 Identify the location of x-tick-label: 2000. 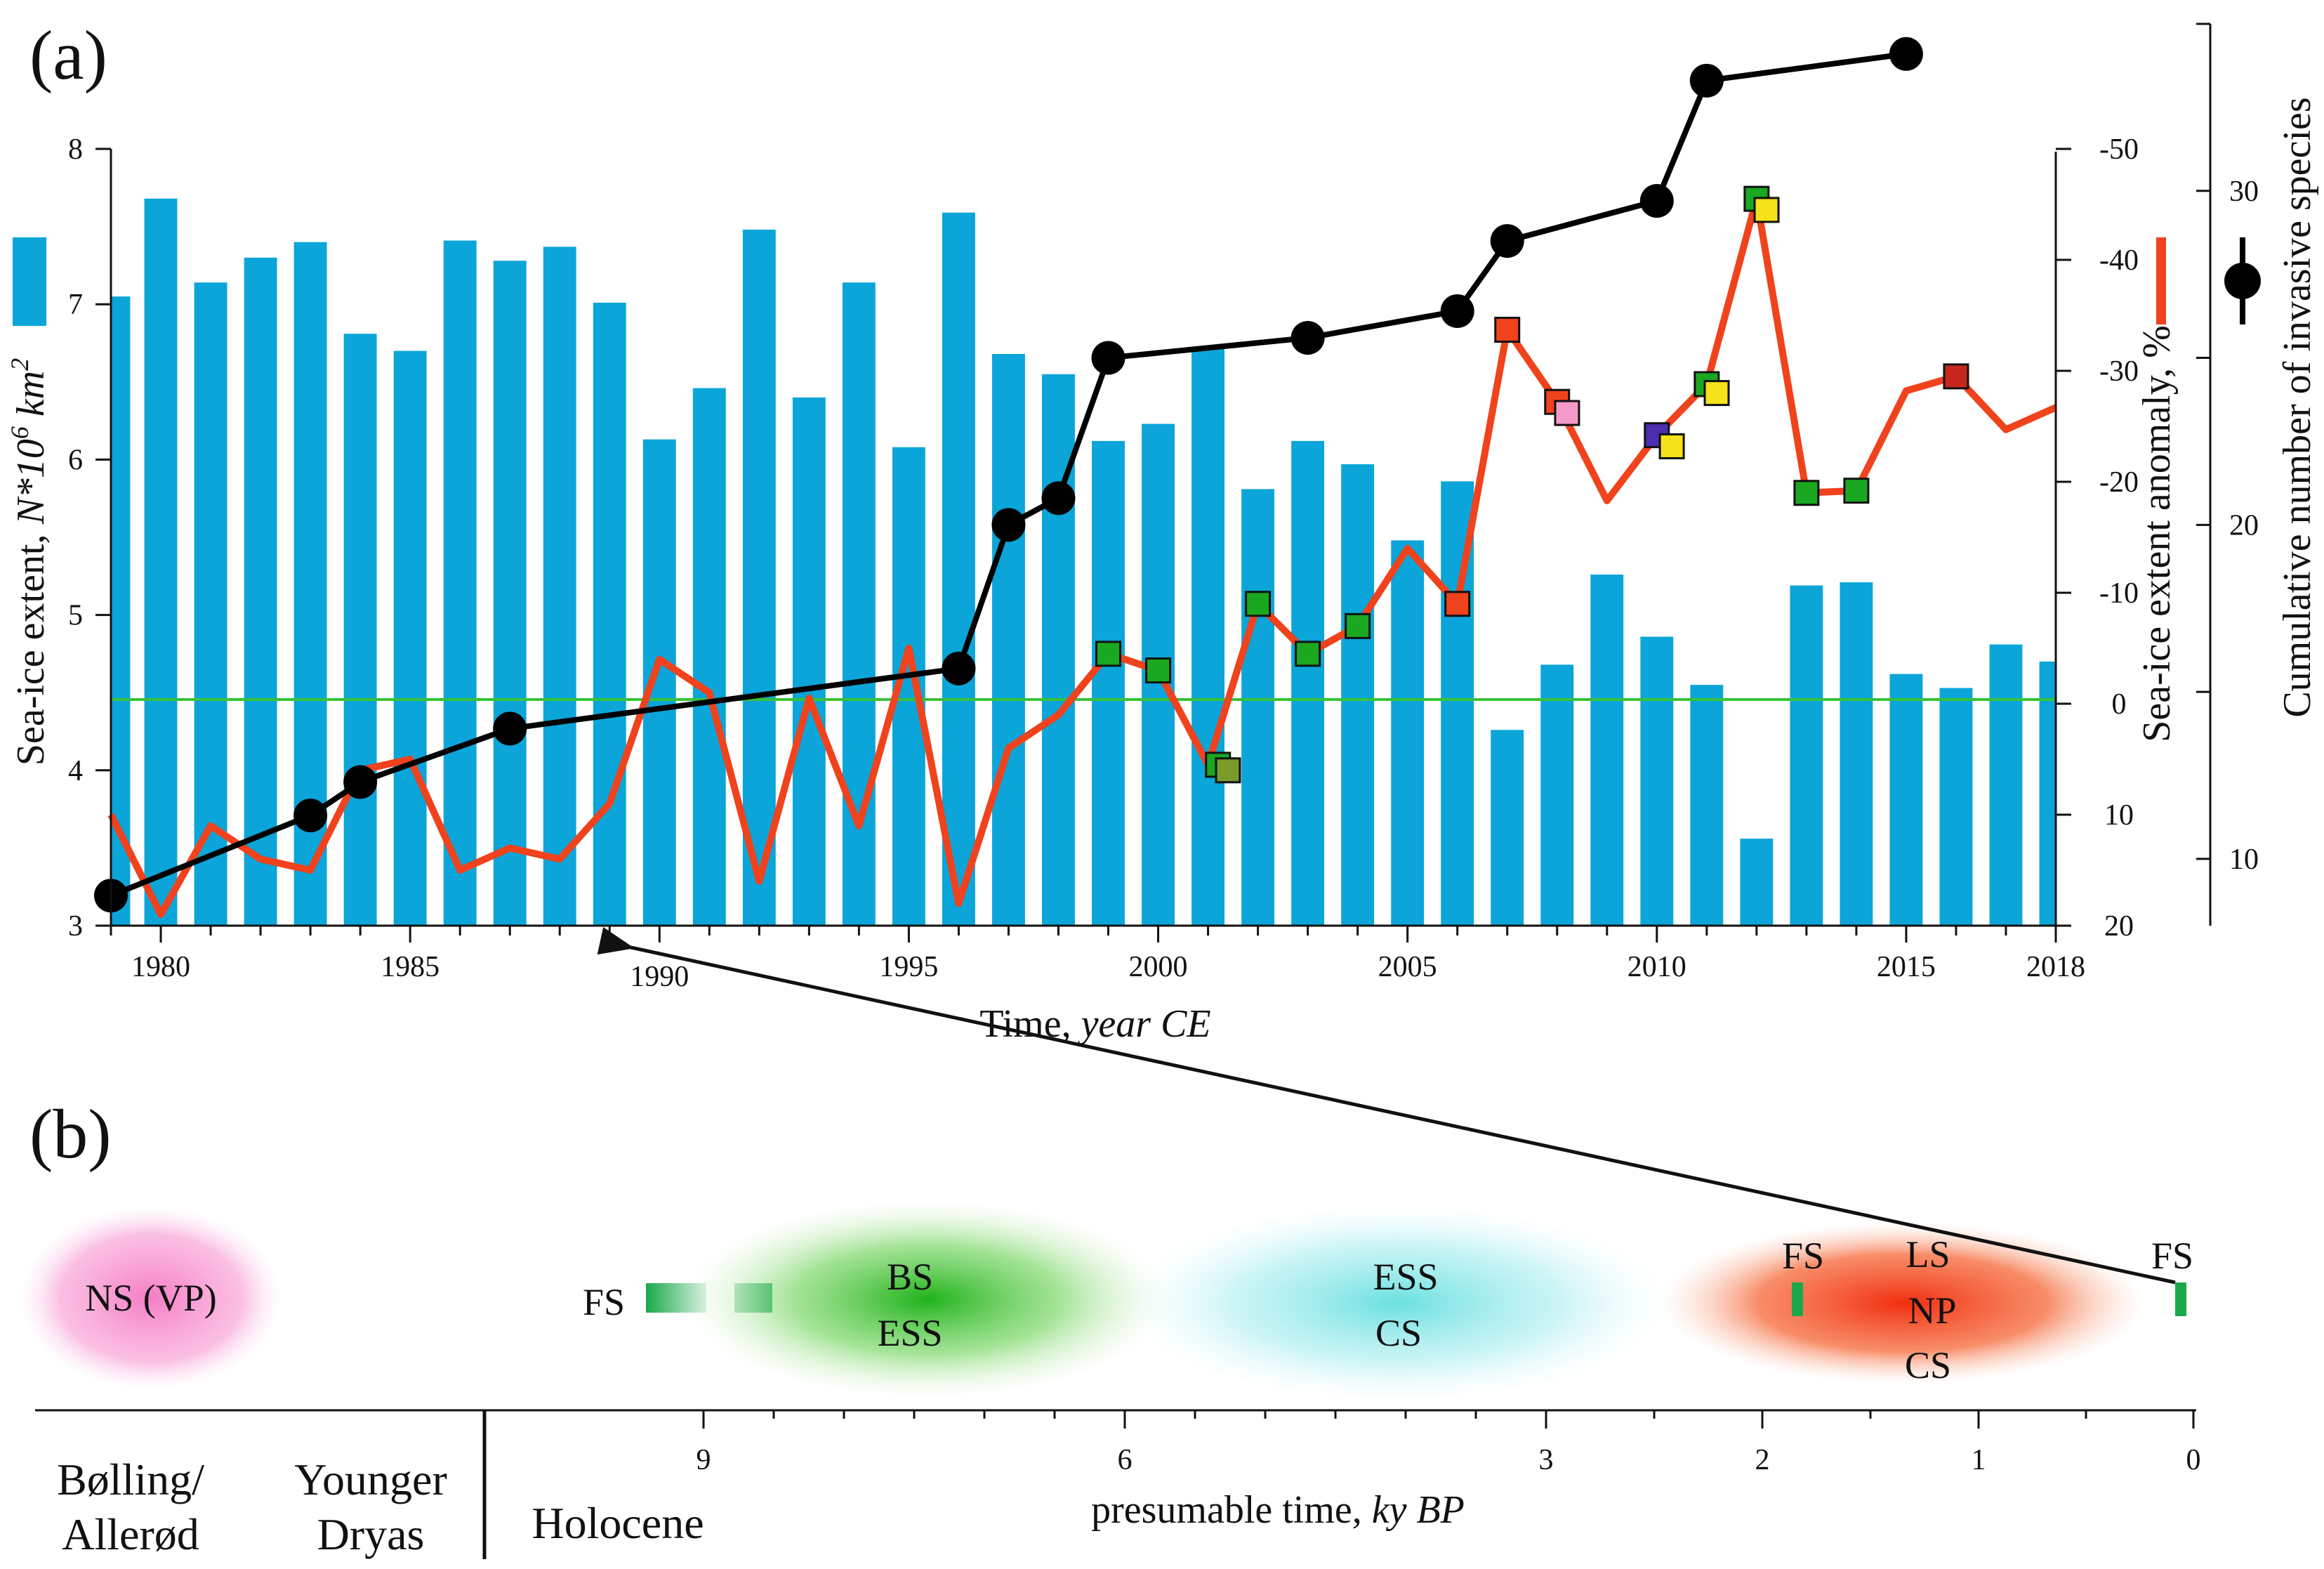
(1158, 967).